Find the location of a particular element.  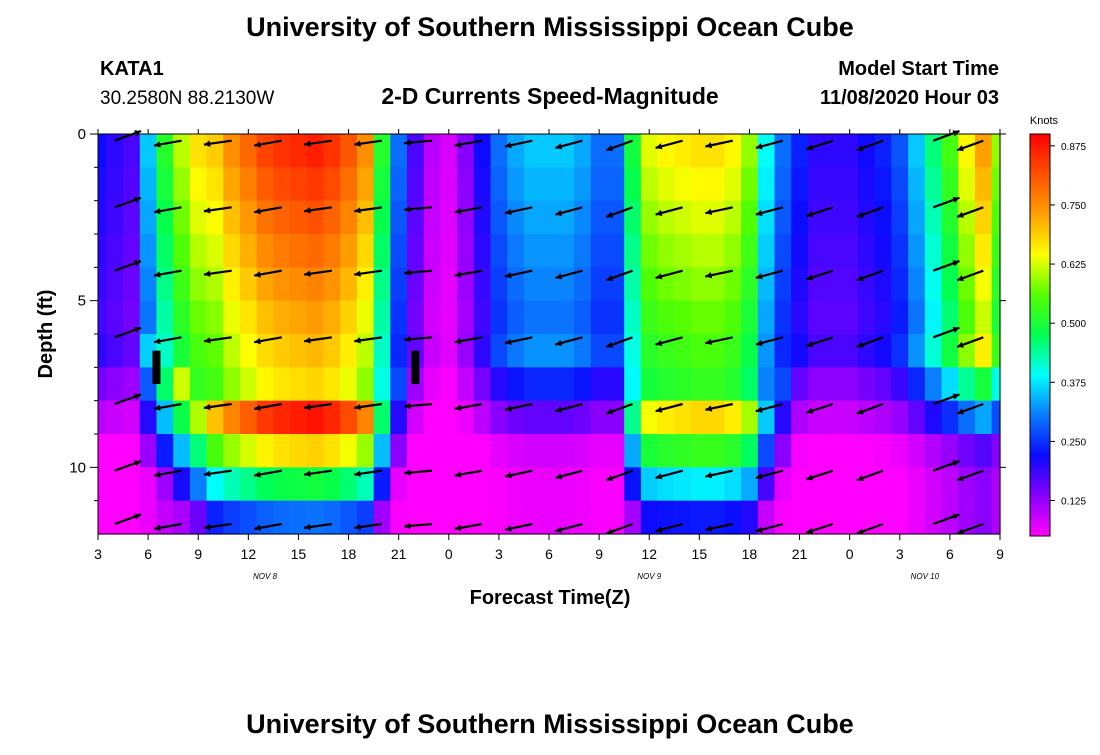

y-tick-label: 10 is located at coordinates (77, 467).